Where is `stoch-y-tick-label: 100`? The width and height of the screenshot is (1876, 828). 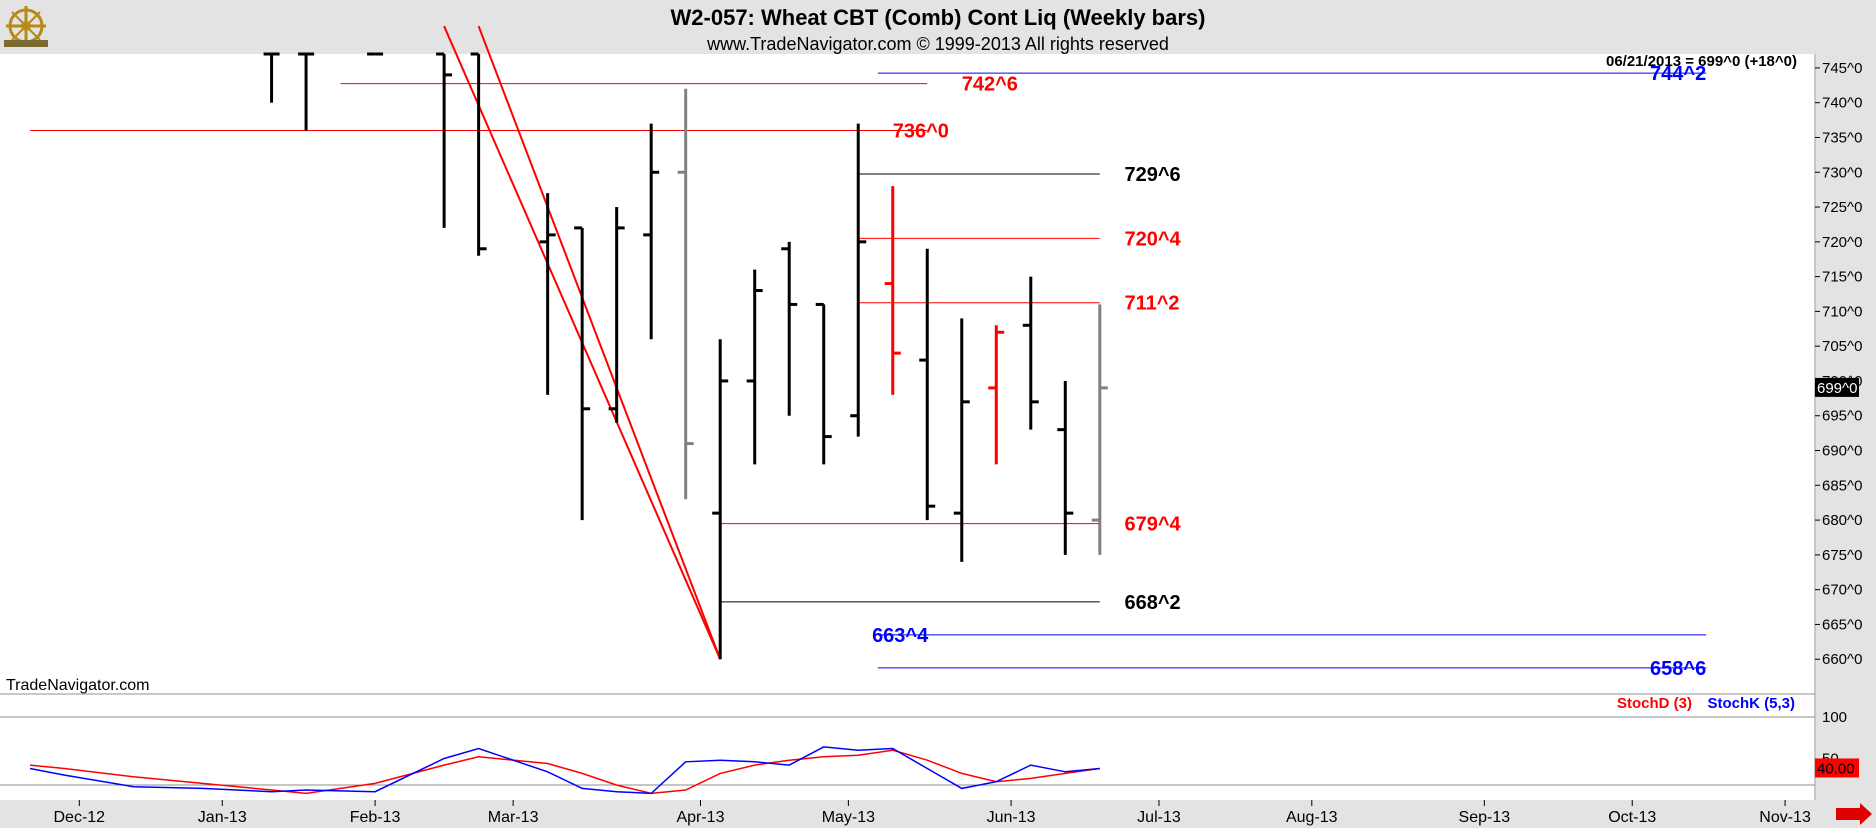 stoch-y-tick-label: 100 is located at coordinates (1834, 717).